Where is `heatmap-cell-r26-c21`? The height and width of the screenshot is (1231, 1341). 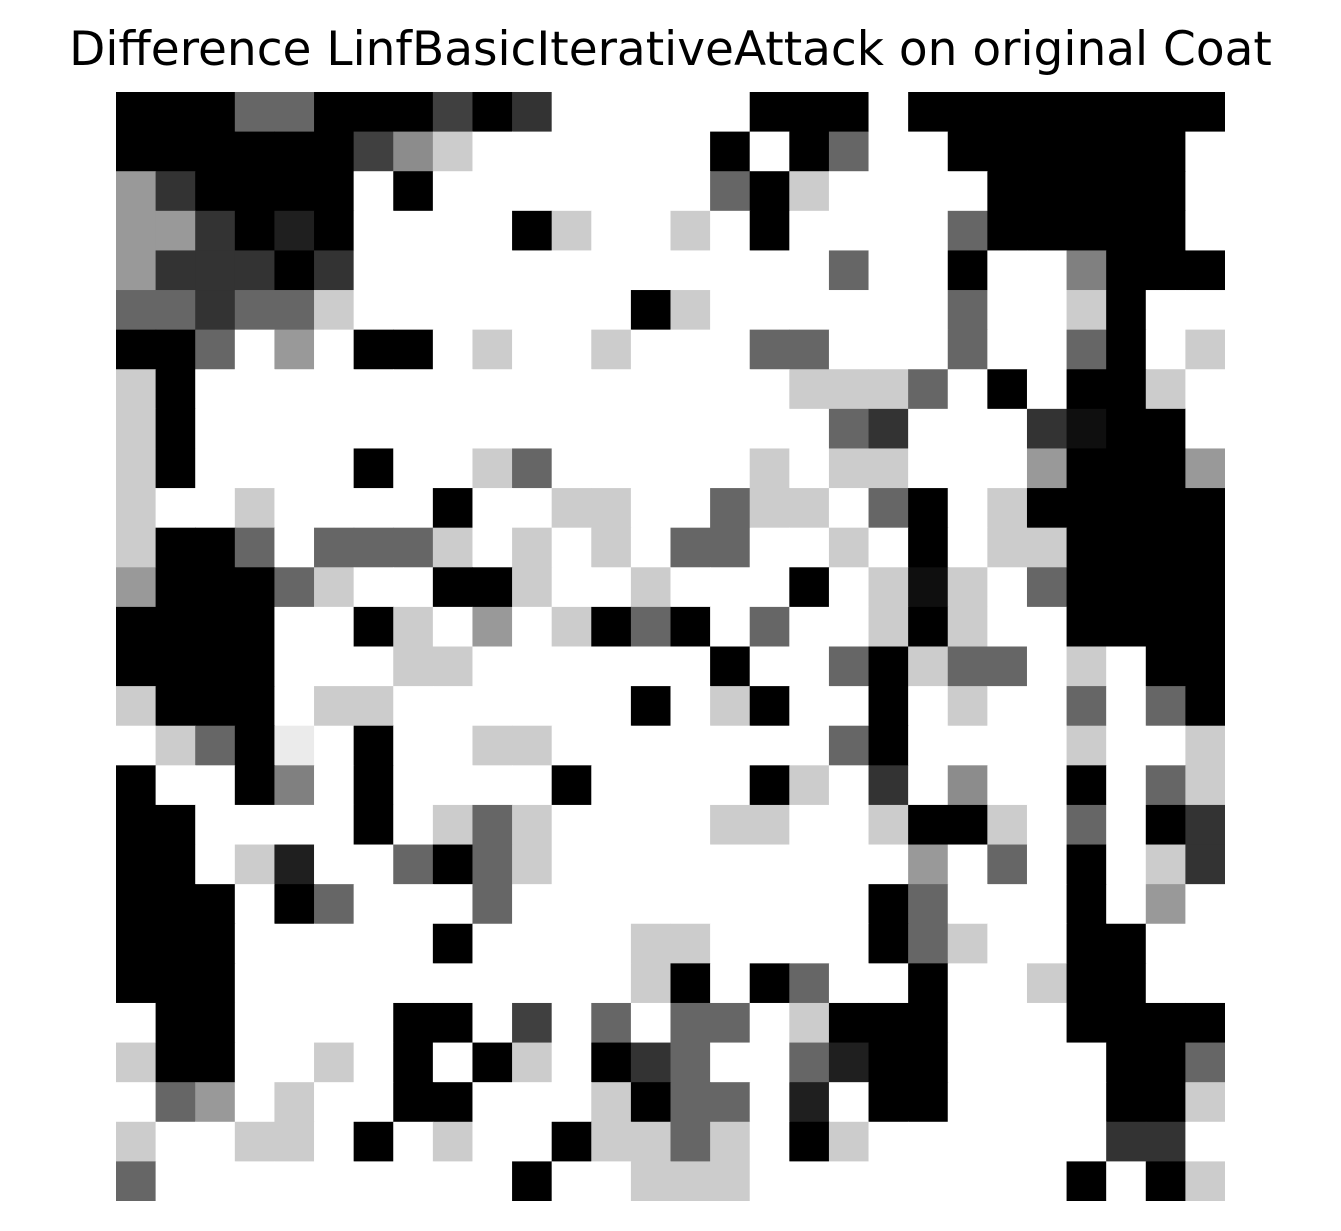 heatmap-cell-r26-c21 is located at coordinates (967, 1141).